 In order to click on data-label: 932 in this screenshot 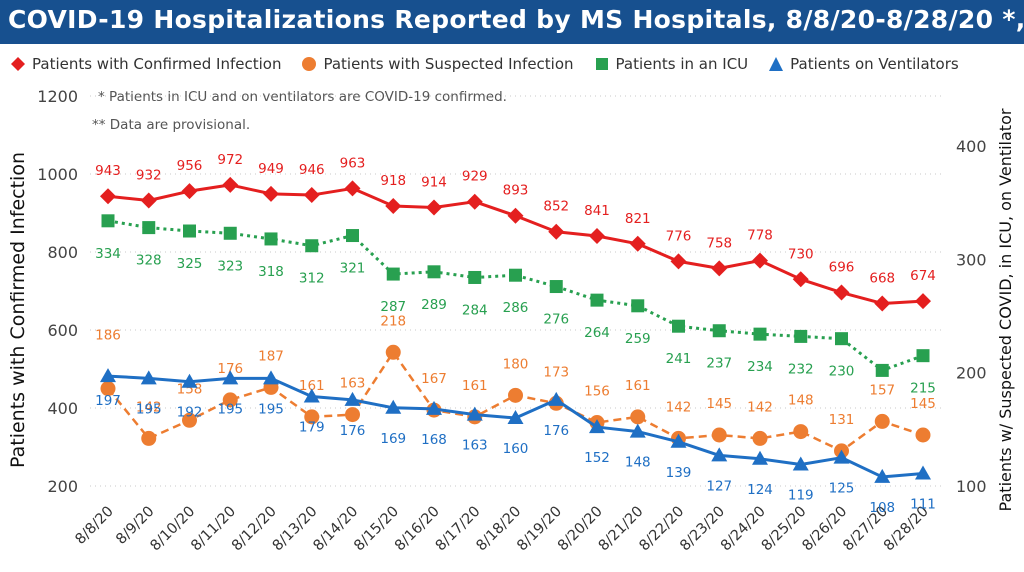, I will do `click(149, 176)`.